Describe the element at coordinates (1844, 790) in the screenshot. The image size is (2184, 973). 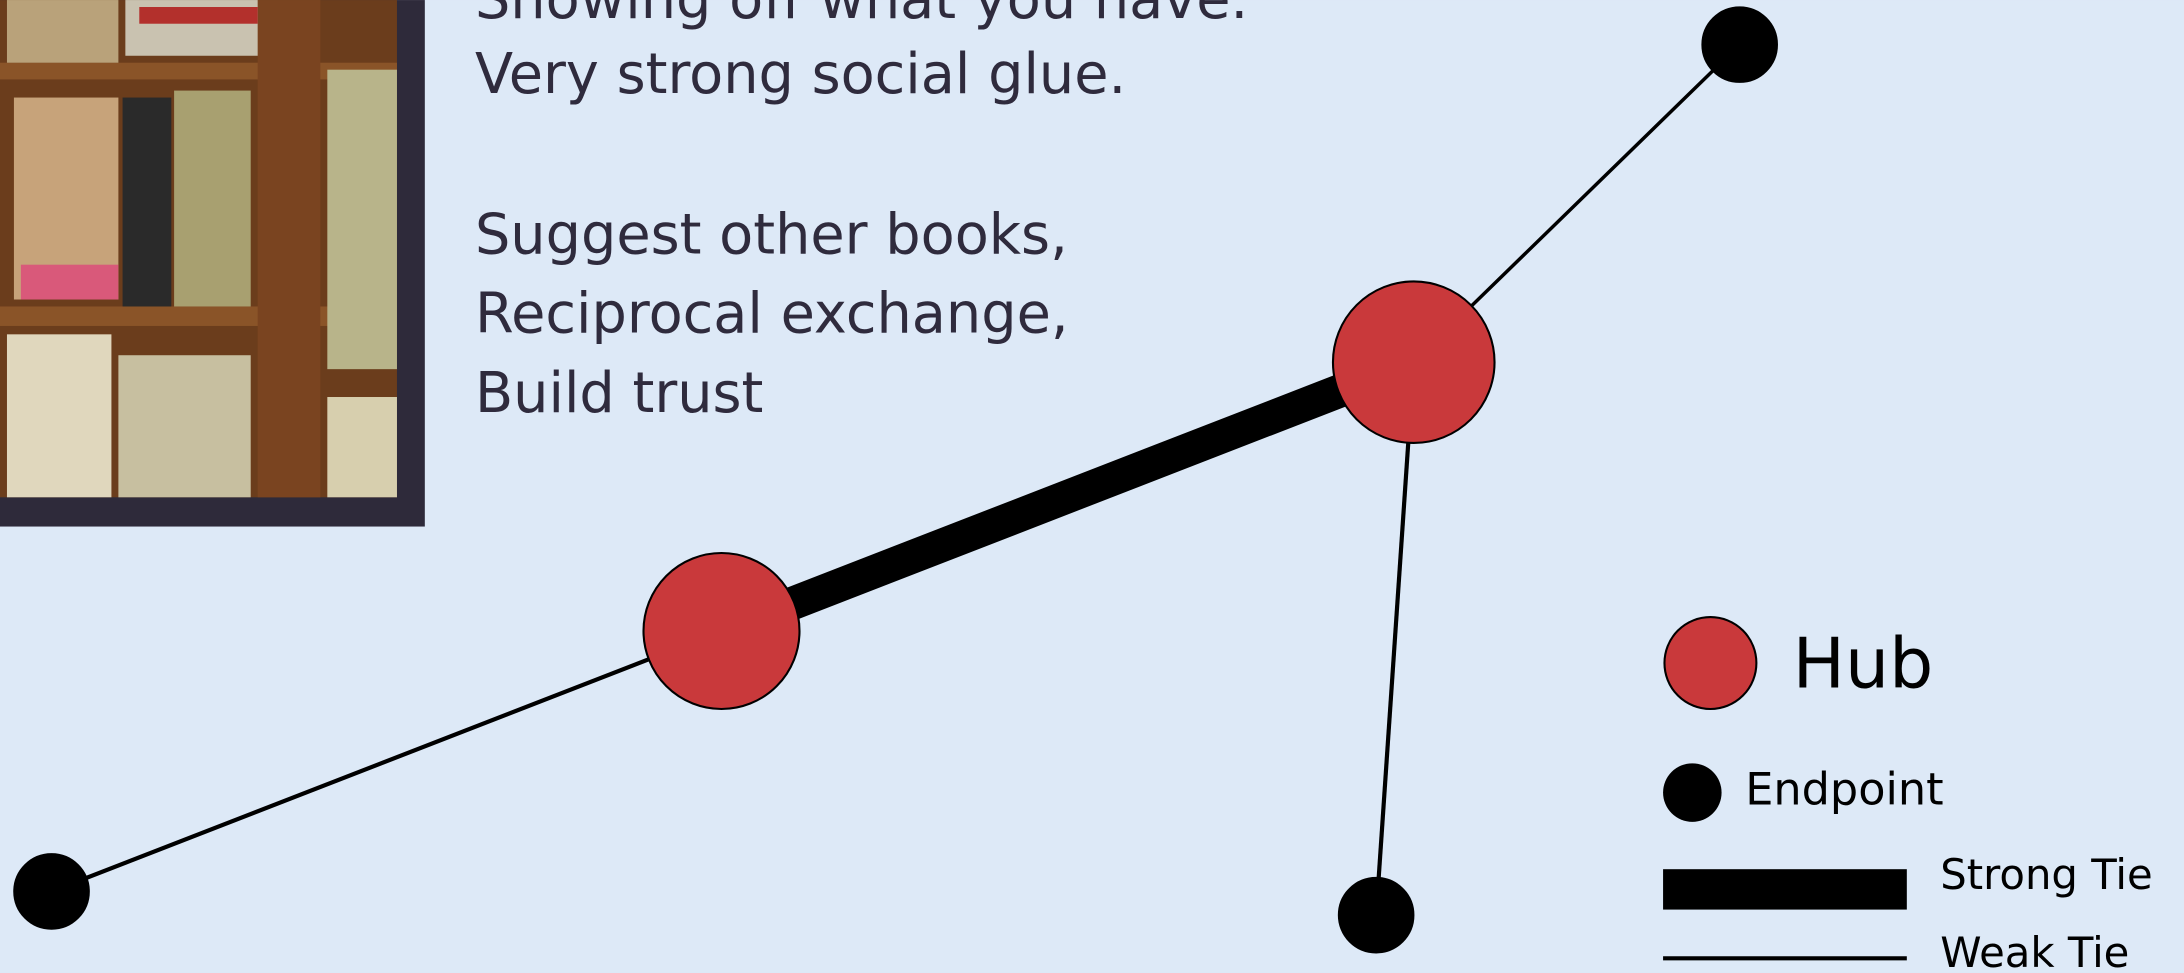
I see `legend-label: Endpoint` at that location.